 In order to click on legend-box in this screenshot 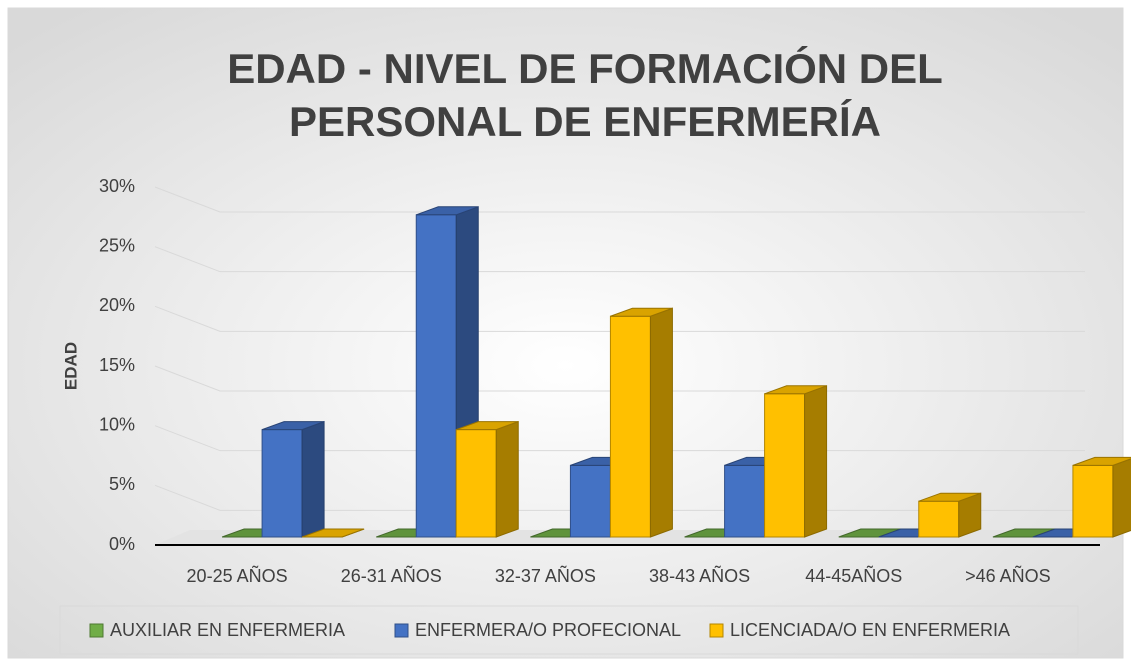, I will do `click(569, 630)`.